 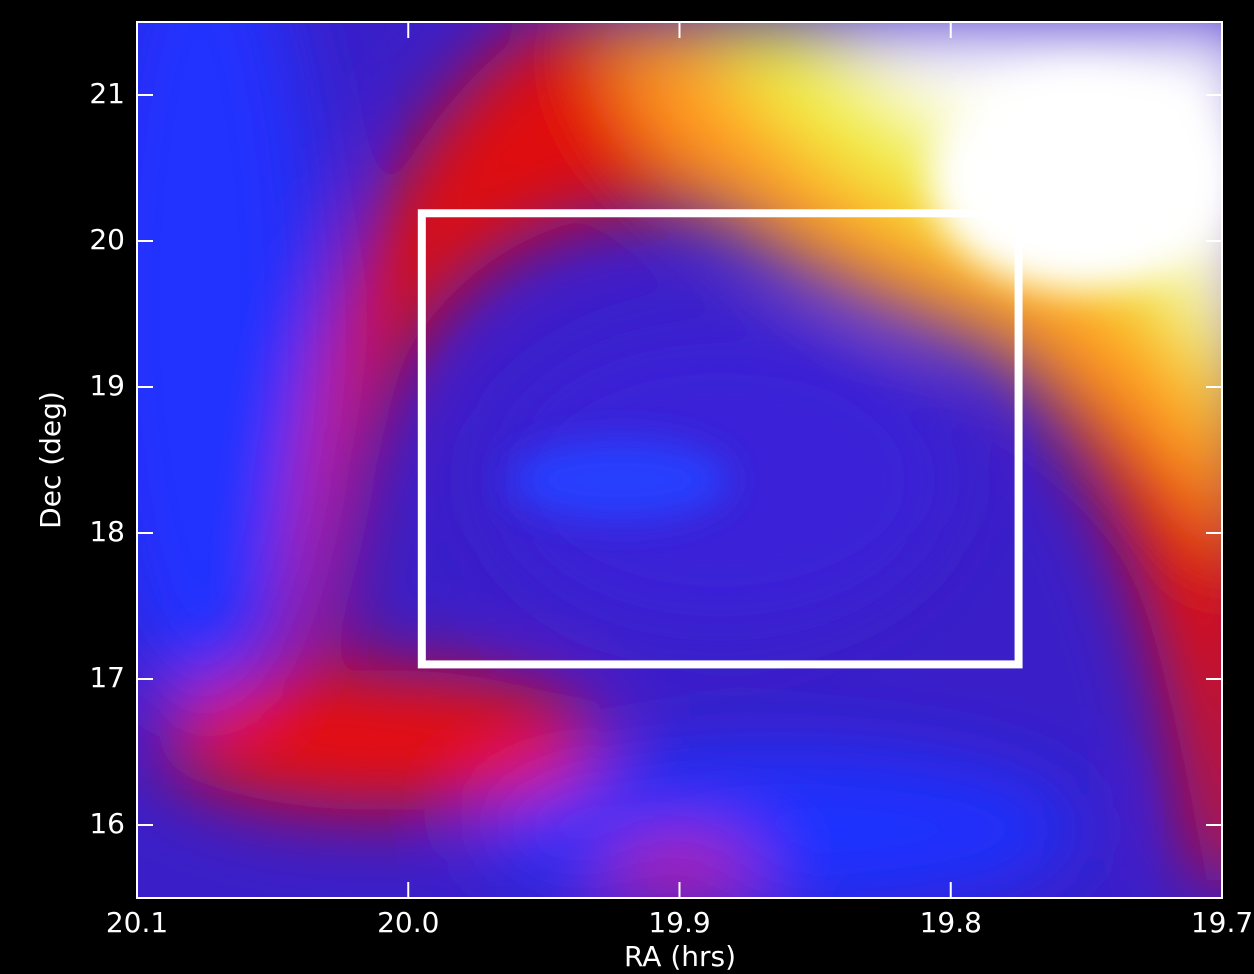 What do you see at coordinates (50, 460) in the screenshot?
I see `y-axis-label: Dec (deg)` at bounding box center [50, 460].